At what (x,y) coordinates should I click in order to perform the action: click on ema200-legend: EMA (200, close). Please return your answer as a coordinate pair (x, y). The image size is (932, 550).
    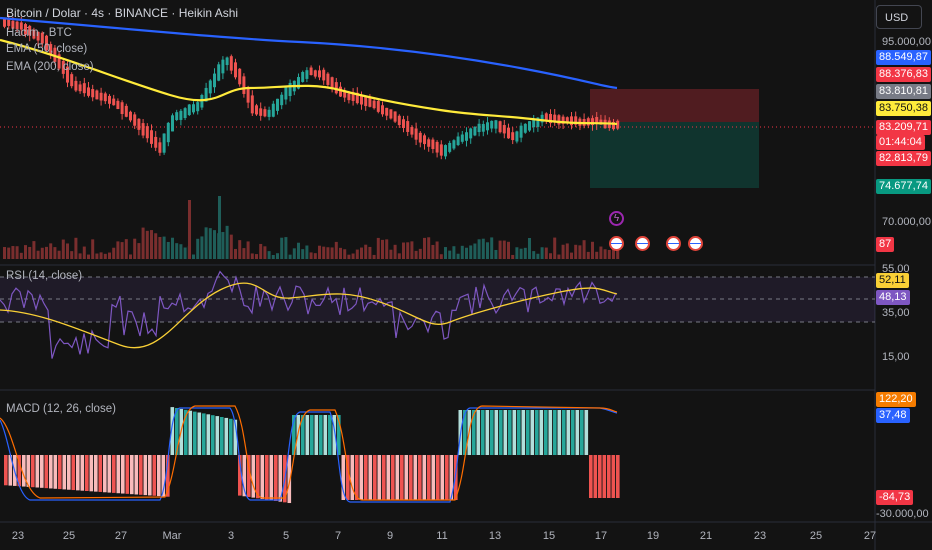
    Looking at the image, I should click on (50, 67).